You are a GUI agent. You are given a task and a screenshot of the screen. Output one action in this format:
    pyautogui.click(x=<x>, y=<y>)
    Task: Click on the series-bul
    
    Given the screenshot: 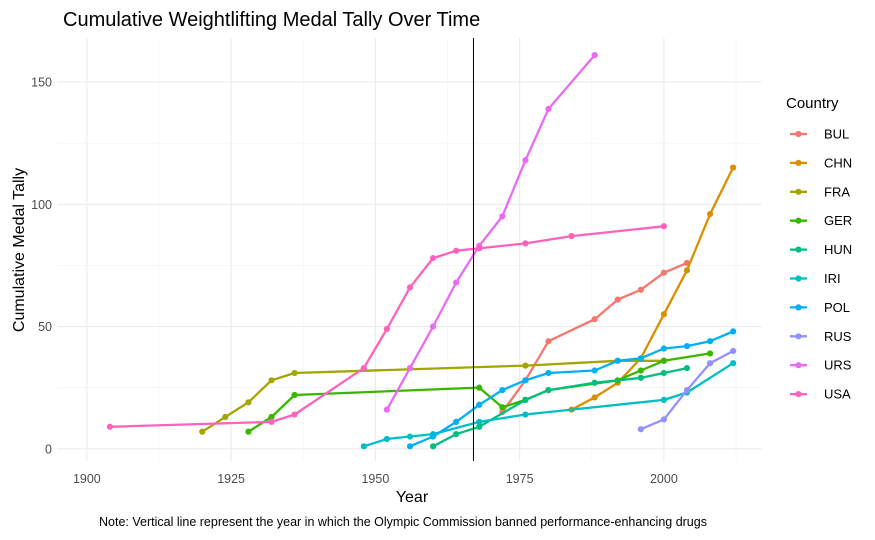 What is the action you would take?
    pyautogui.click(x=595, y=337)
    